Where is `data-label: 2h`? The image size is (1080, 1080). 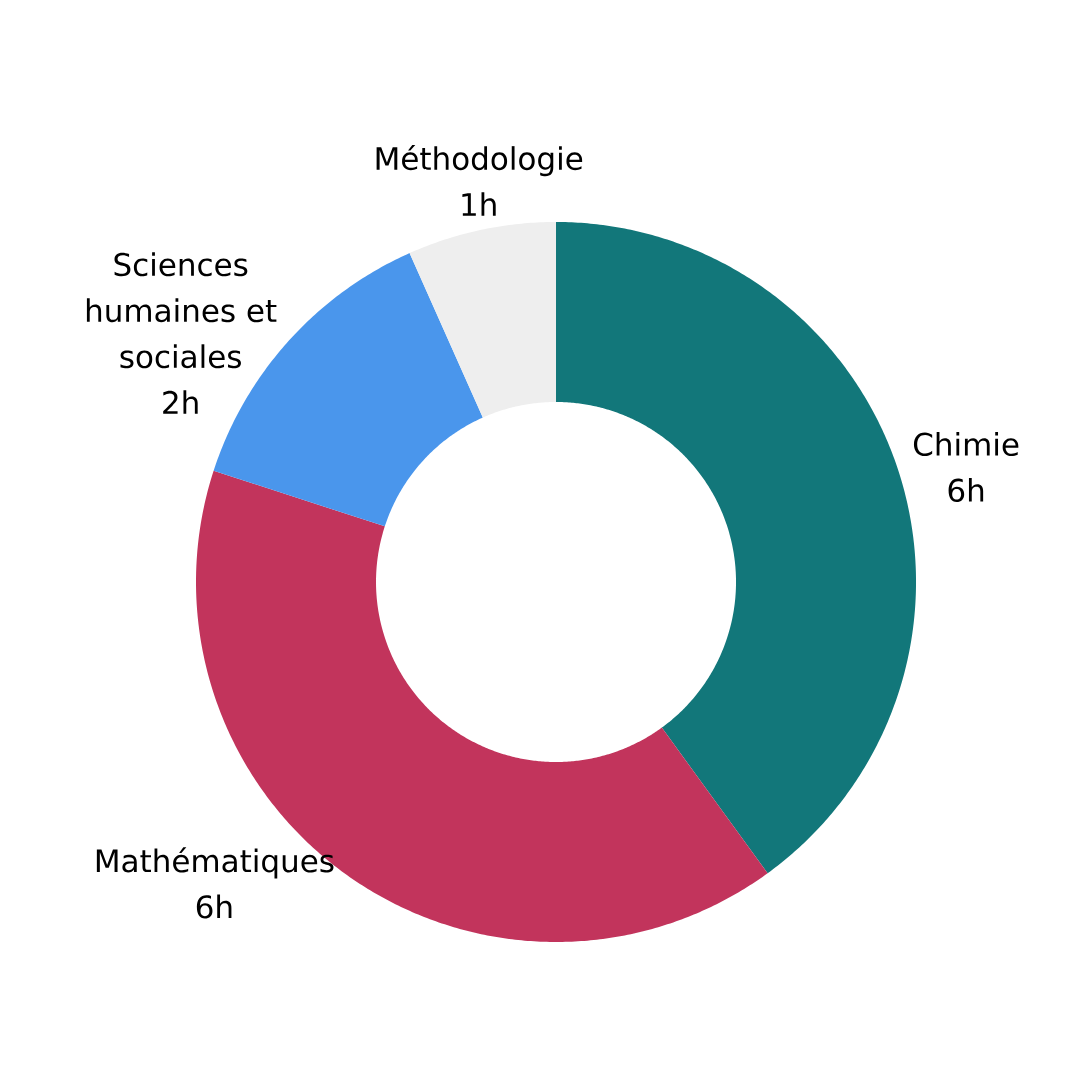
data-label: 2h is located at coordinates (180, 402).